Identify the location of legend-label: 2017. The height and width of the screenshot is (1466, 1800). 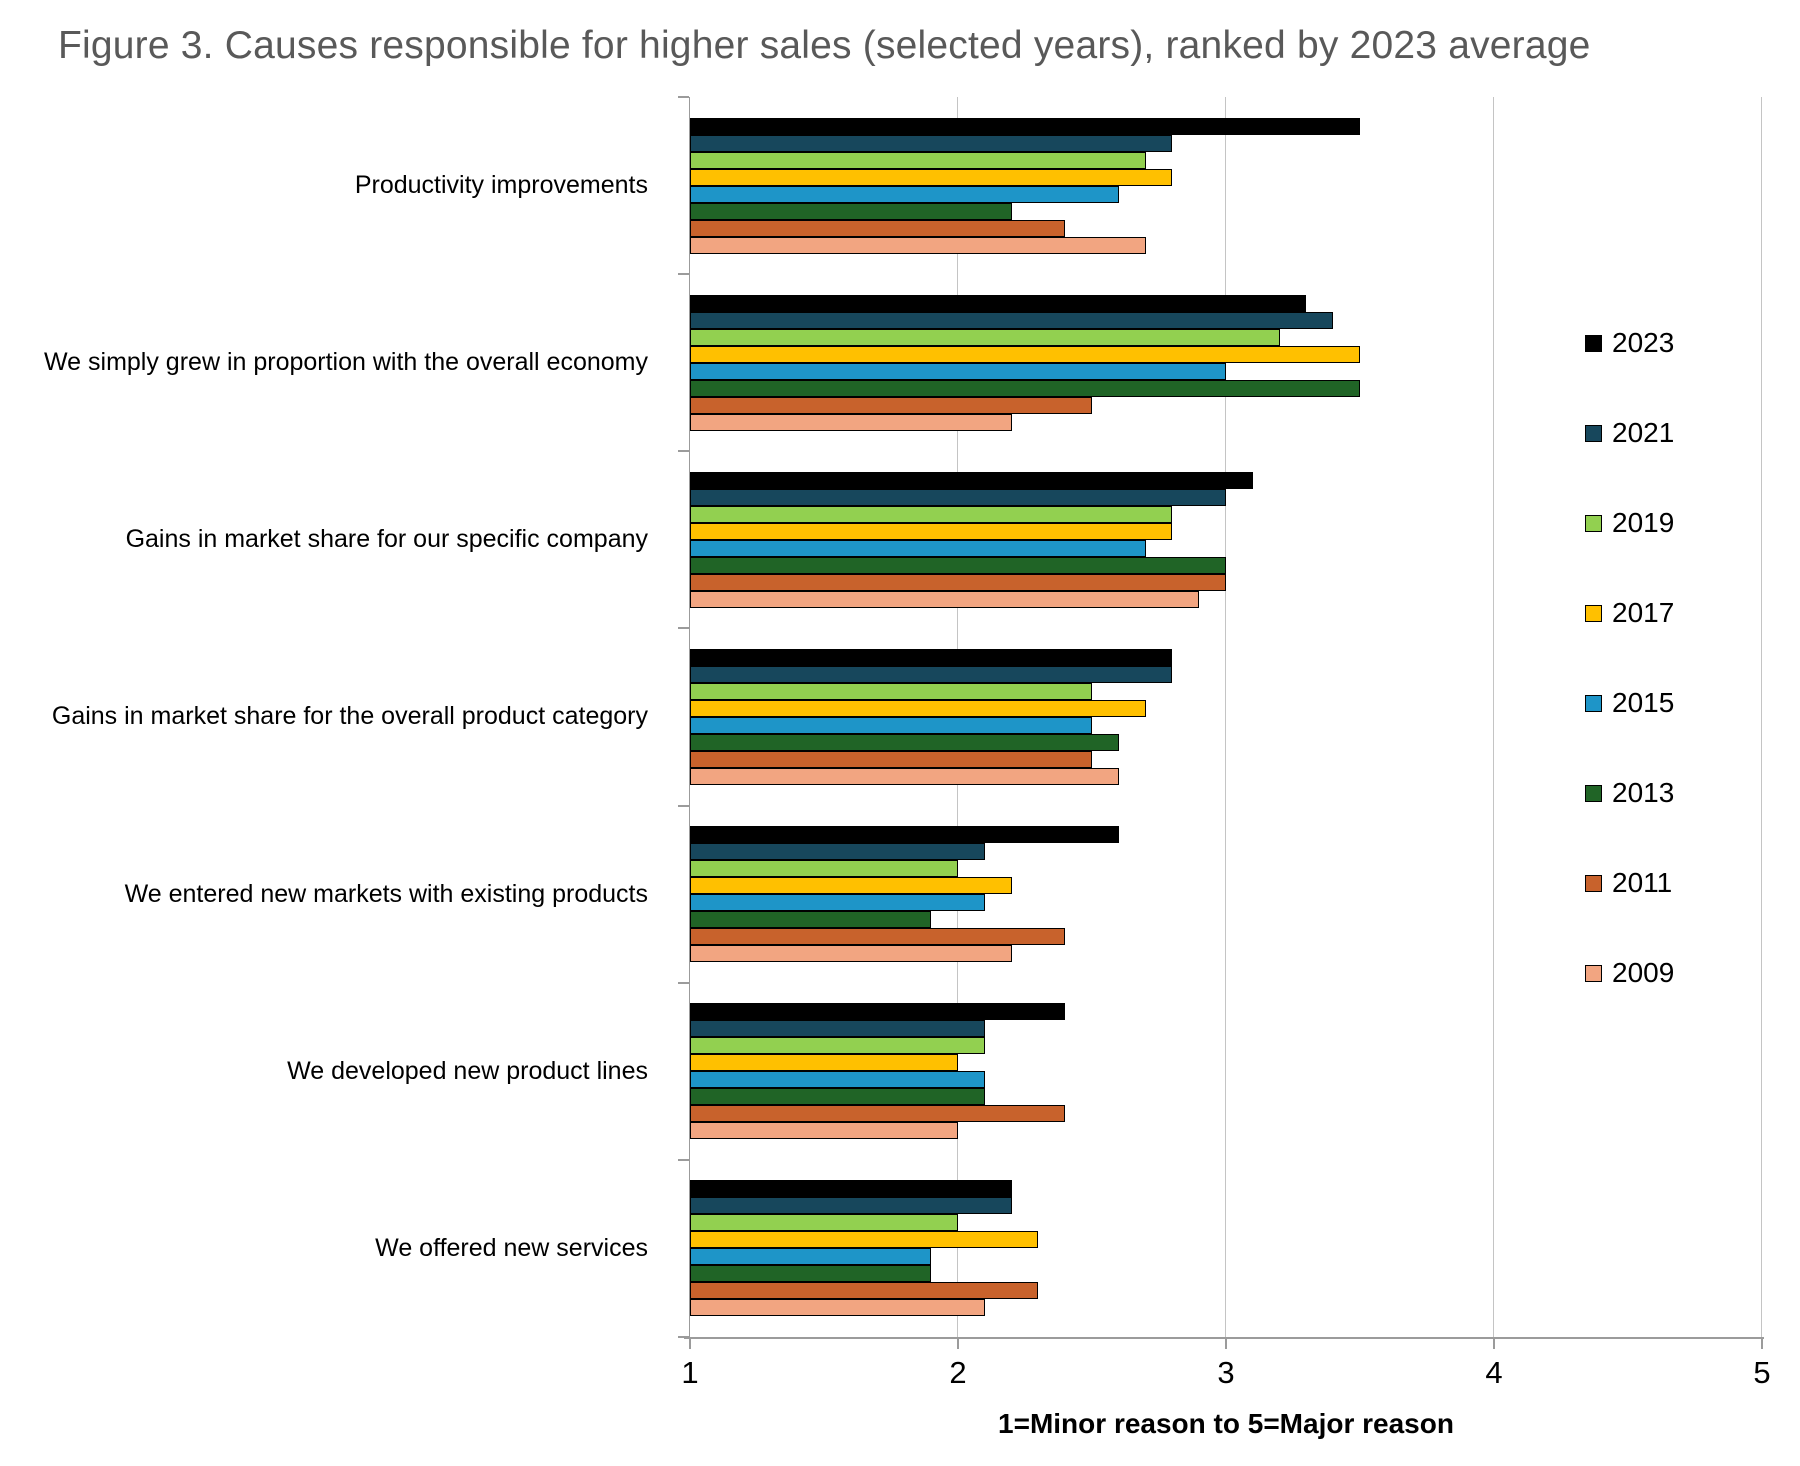
(1643, 612).